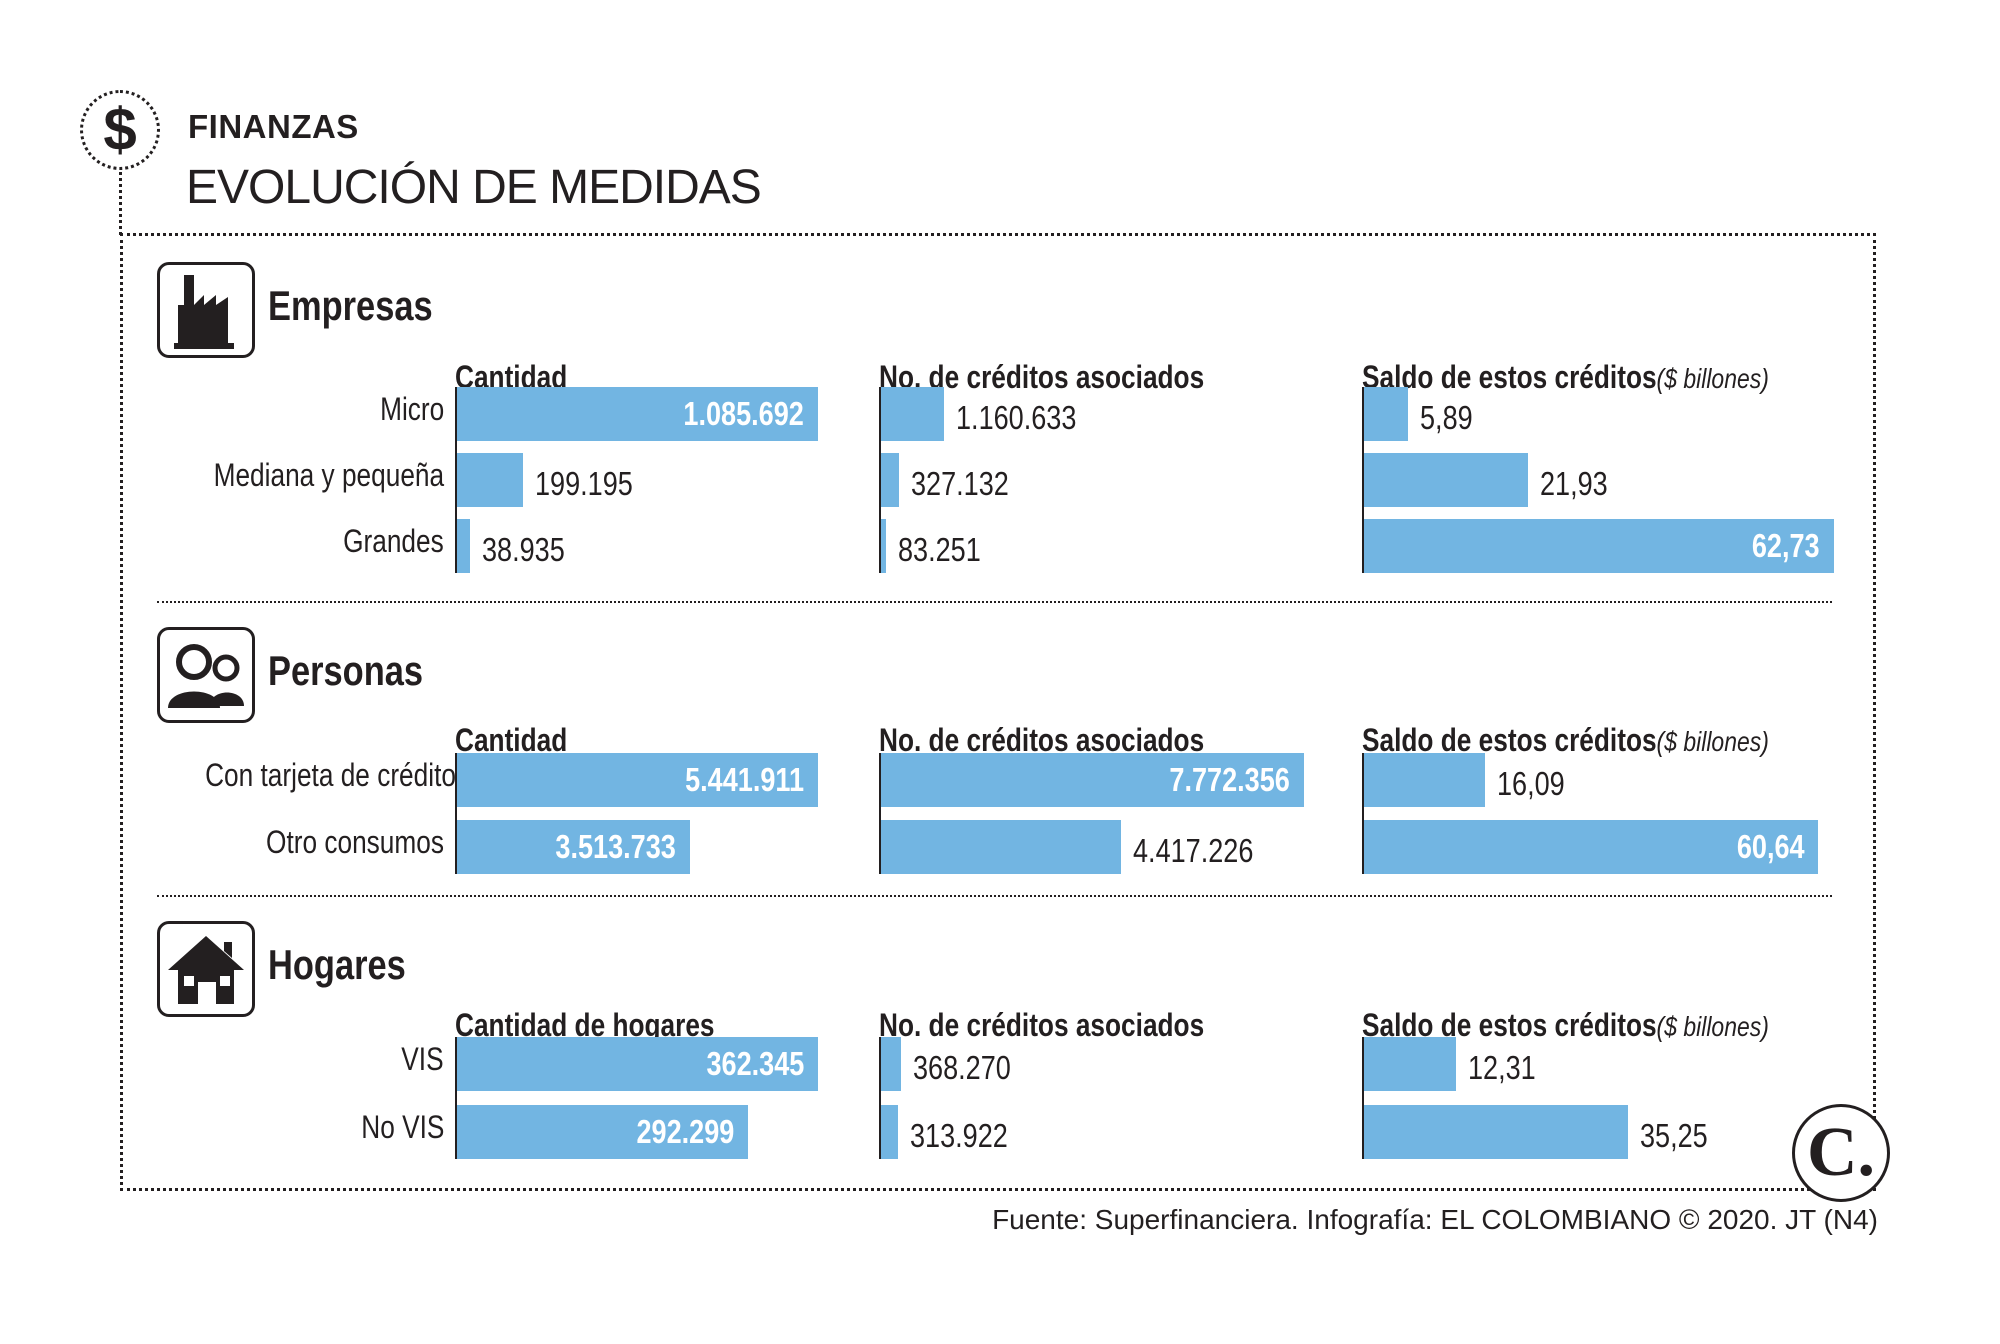 The width and height of the screenshot is (2000, 1344). I want to click on column-header: No. de créditos asociados, so click(1077, 740).